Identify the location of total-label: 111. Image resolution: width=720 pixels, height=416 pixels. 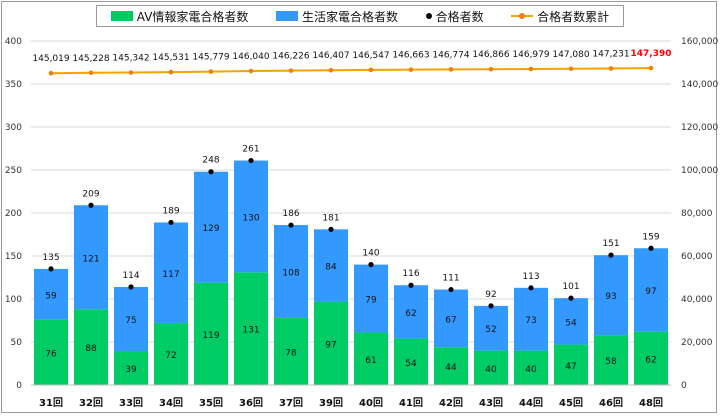
(450, 279).